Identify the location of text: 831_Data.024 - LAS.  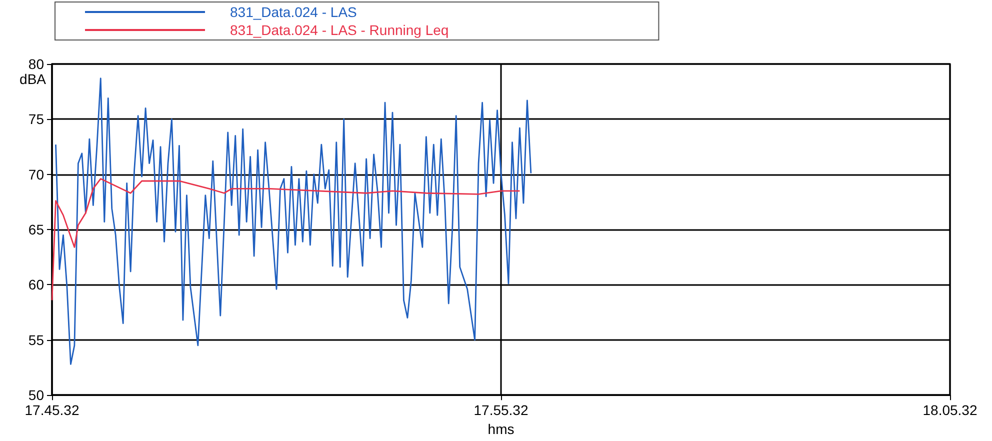
(293, 12).